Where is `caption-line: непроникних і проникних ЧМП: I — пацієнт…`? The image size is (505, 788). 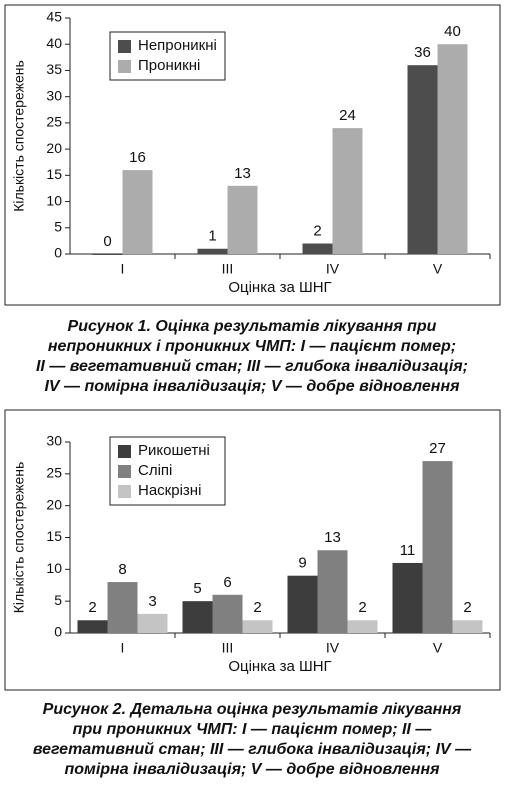 caption-line: непроникних і проникних ЧМП: I — пацієнт… is located at coordinates (252, 346).